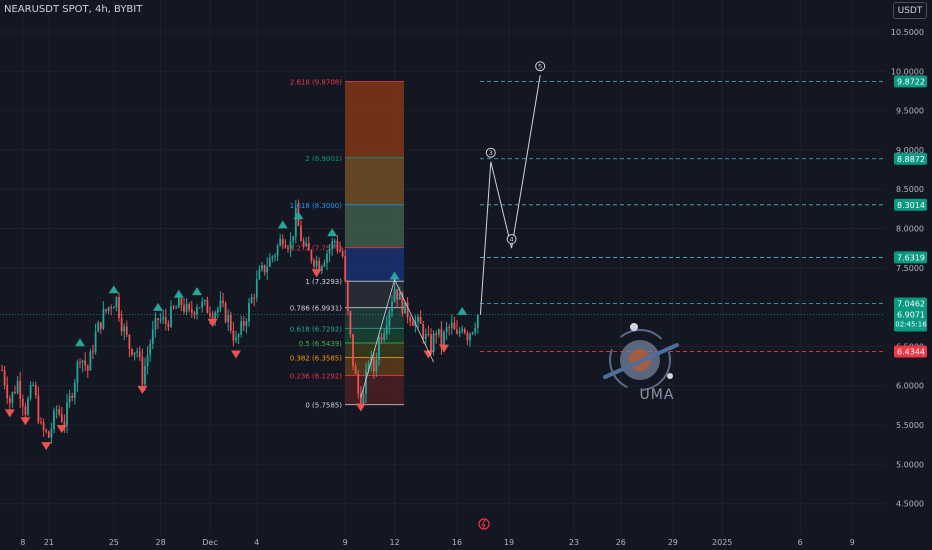 The height and width of the screenshot is (550, 932). What do you see at coordinates (509, 542) in the screenshot?
I see `x-tick-label: 19` at bounding box center [509, 542].